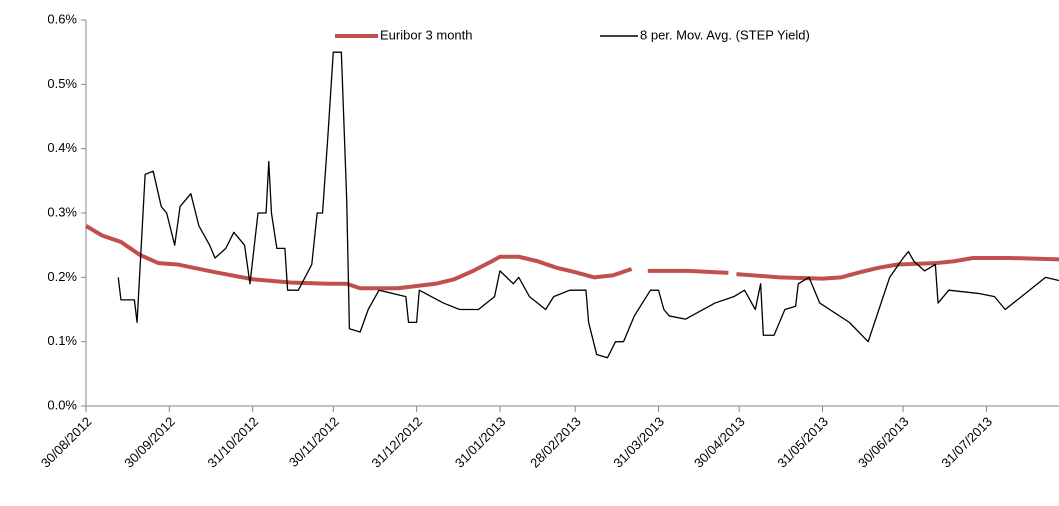 The image size is (1059, 506). I want to click on y-tick-label: 0.4%, so click(62, 147).